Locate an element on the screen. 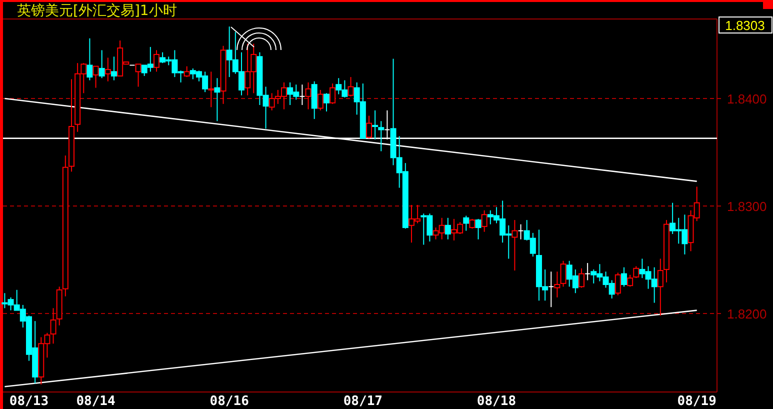 This screenshot has height=409, width=773. x-tick-label: 08/16 is located at coordinates (230, 401).